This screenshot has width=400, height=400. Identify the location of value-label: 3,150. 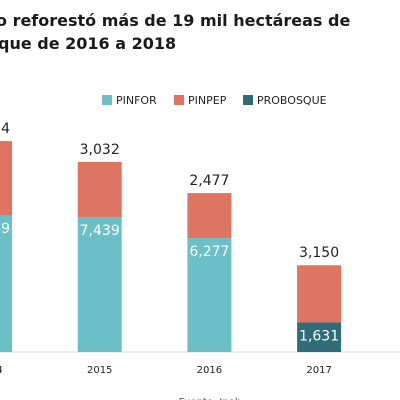
(319, 253).